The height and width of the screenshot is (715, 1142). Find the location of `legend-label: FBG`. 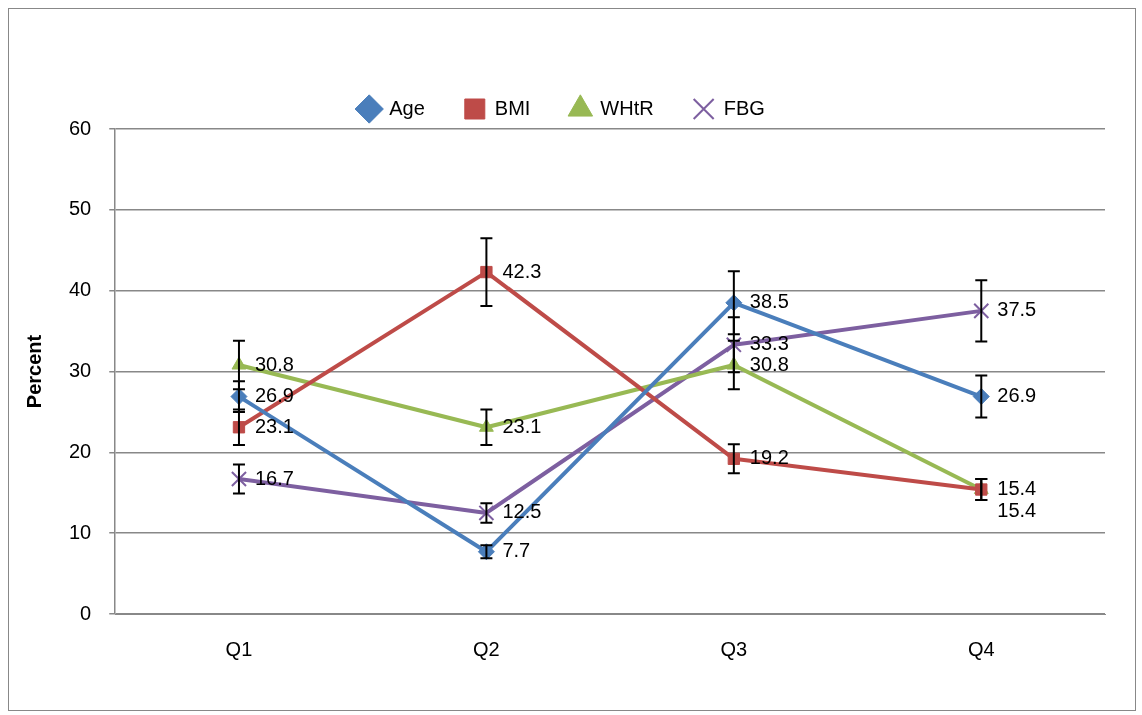

legend-label: FBG is located at coordinates (744, 107).